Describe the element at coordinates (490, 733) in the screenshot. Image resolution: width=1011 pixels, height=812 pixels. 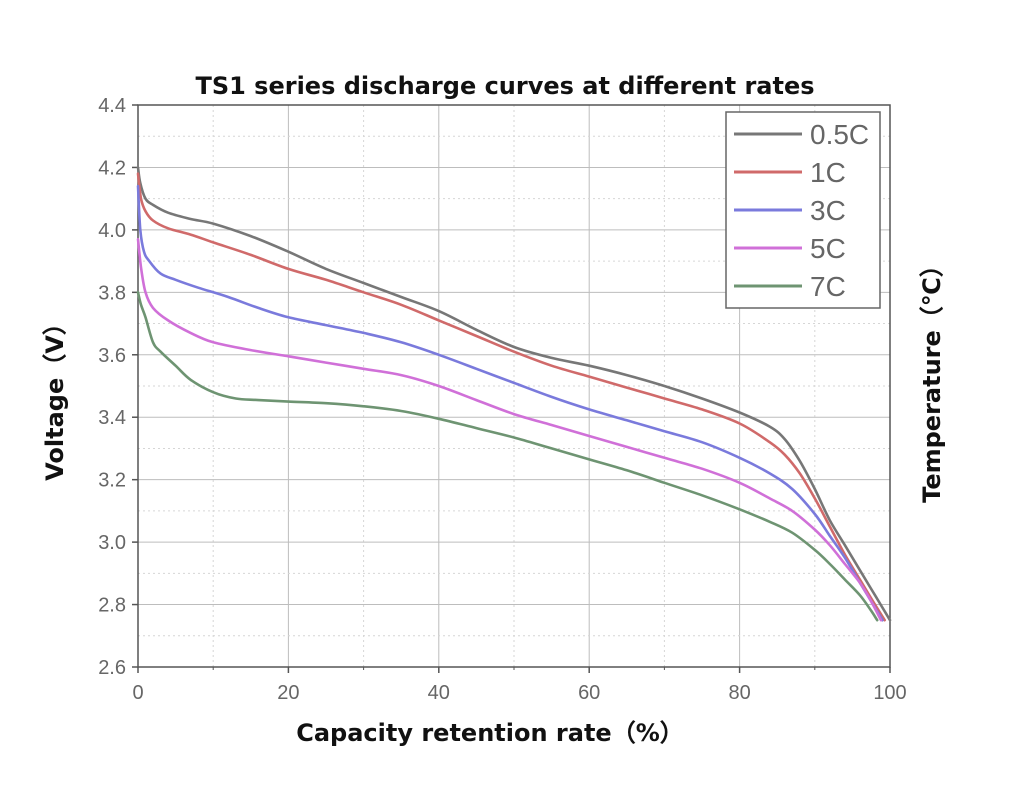
I see `x-axis-label: Capacity retention rate（%）` at that location.